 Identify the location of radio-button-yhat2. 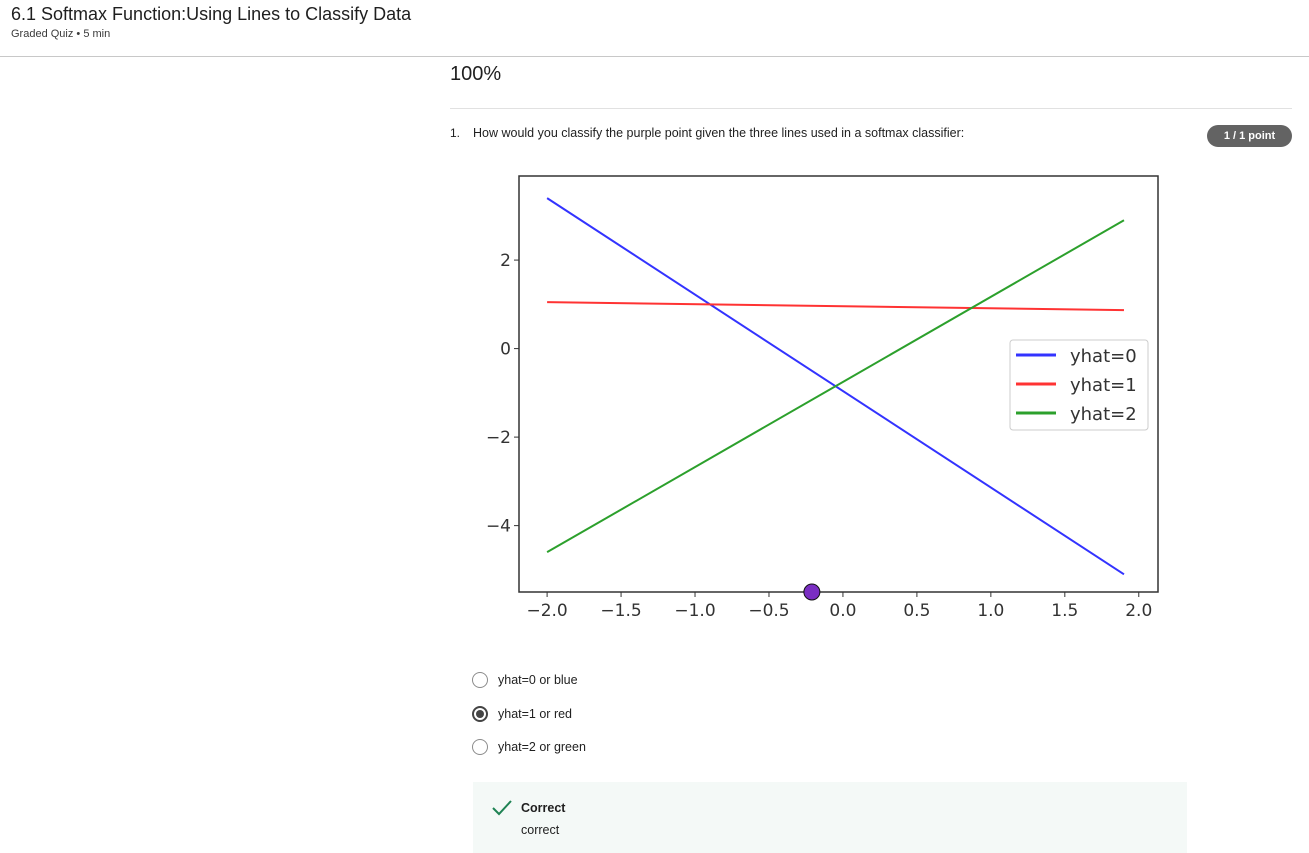
(480, 747).